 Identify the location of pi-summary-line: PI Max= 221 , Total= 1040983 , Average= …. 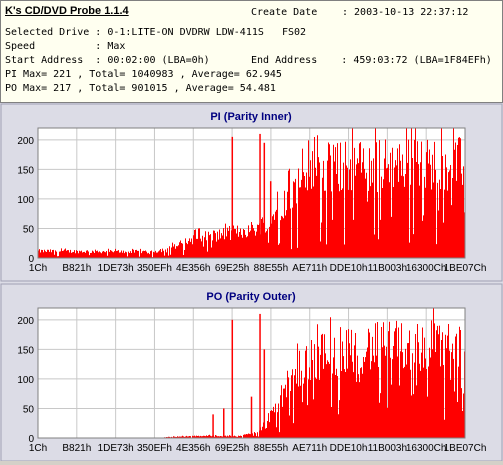
(143, 74).